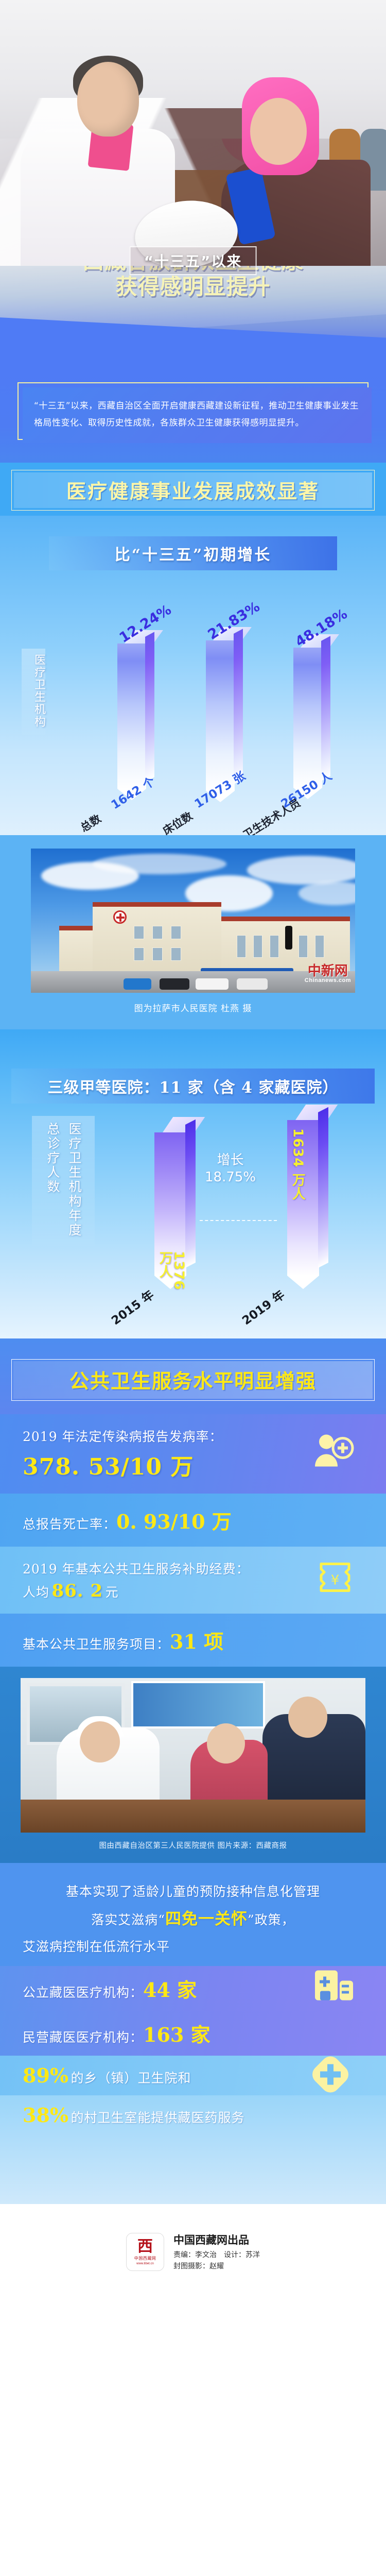  What do you see at coordinates (193, 553) in the screenshot?
I see `chart1-title: 比“十三五”初期增长` at bounding box center [193, 553].